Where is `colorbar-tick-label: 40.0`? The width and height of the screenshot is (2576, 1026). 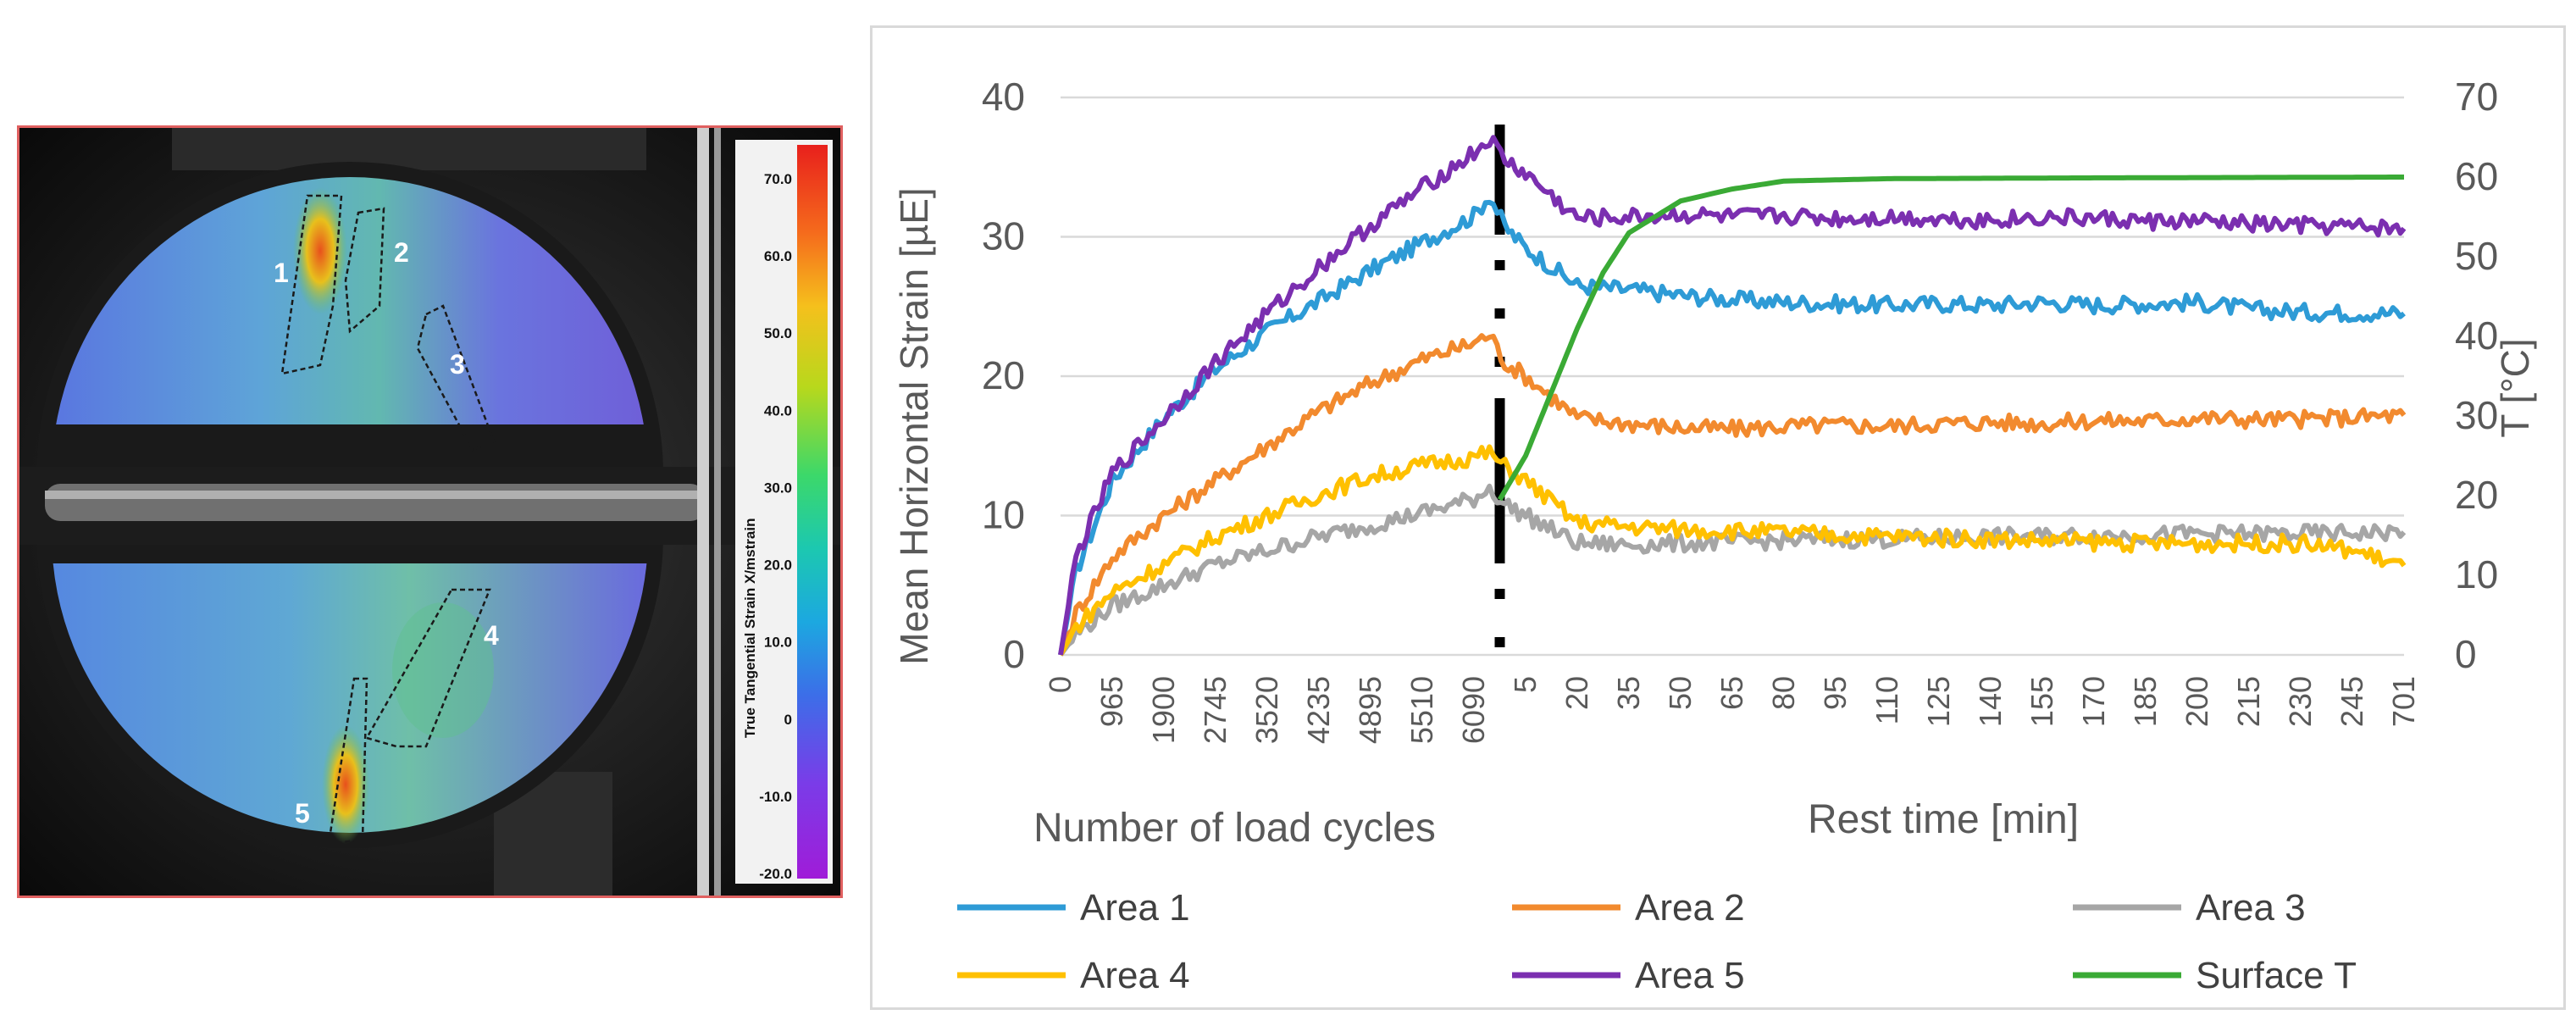 colorbar-tick-label: 40.0 is located at coordinates (778, 410).